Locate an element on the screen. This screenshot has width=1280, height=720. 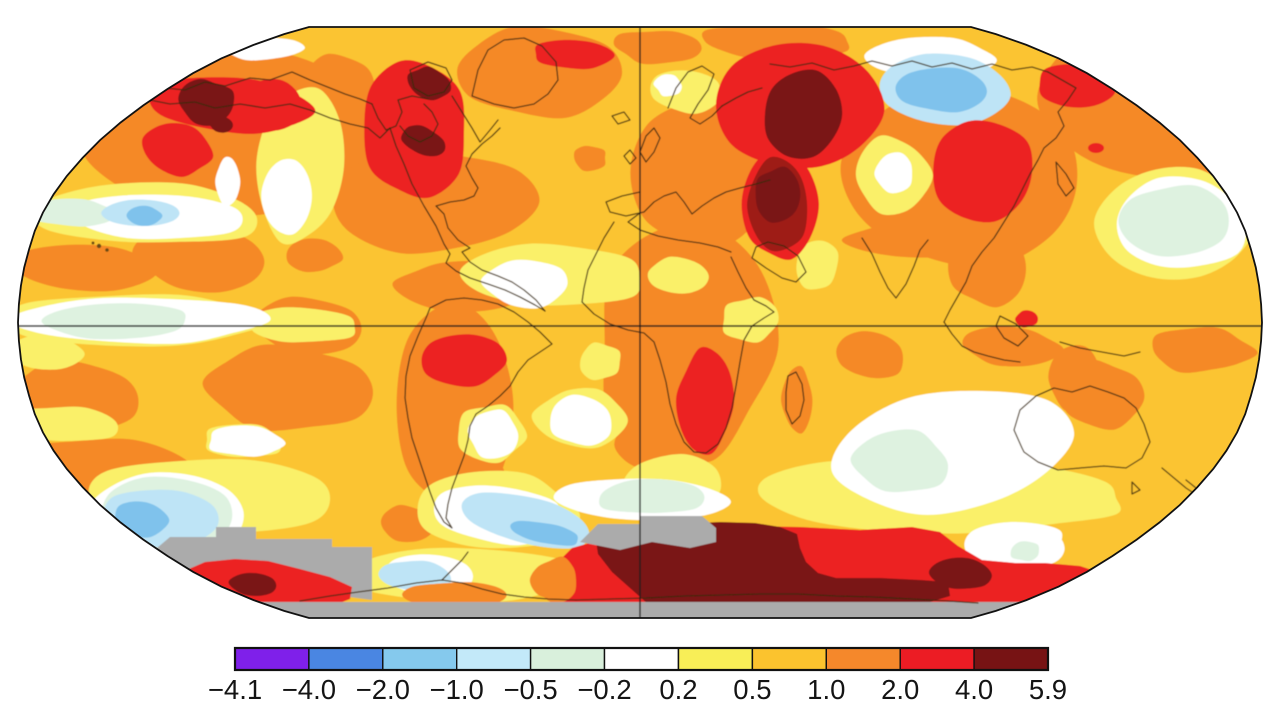
svg-text: −1.0 is located at coordinates (457, 689).